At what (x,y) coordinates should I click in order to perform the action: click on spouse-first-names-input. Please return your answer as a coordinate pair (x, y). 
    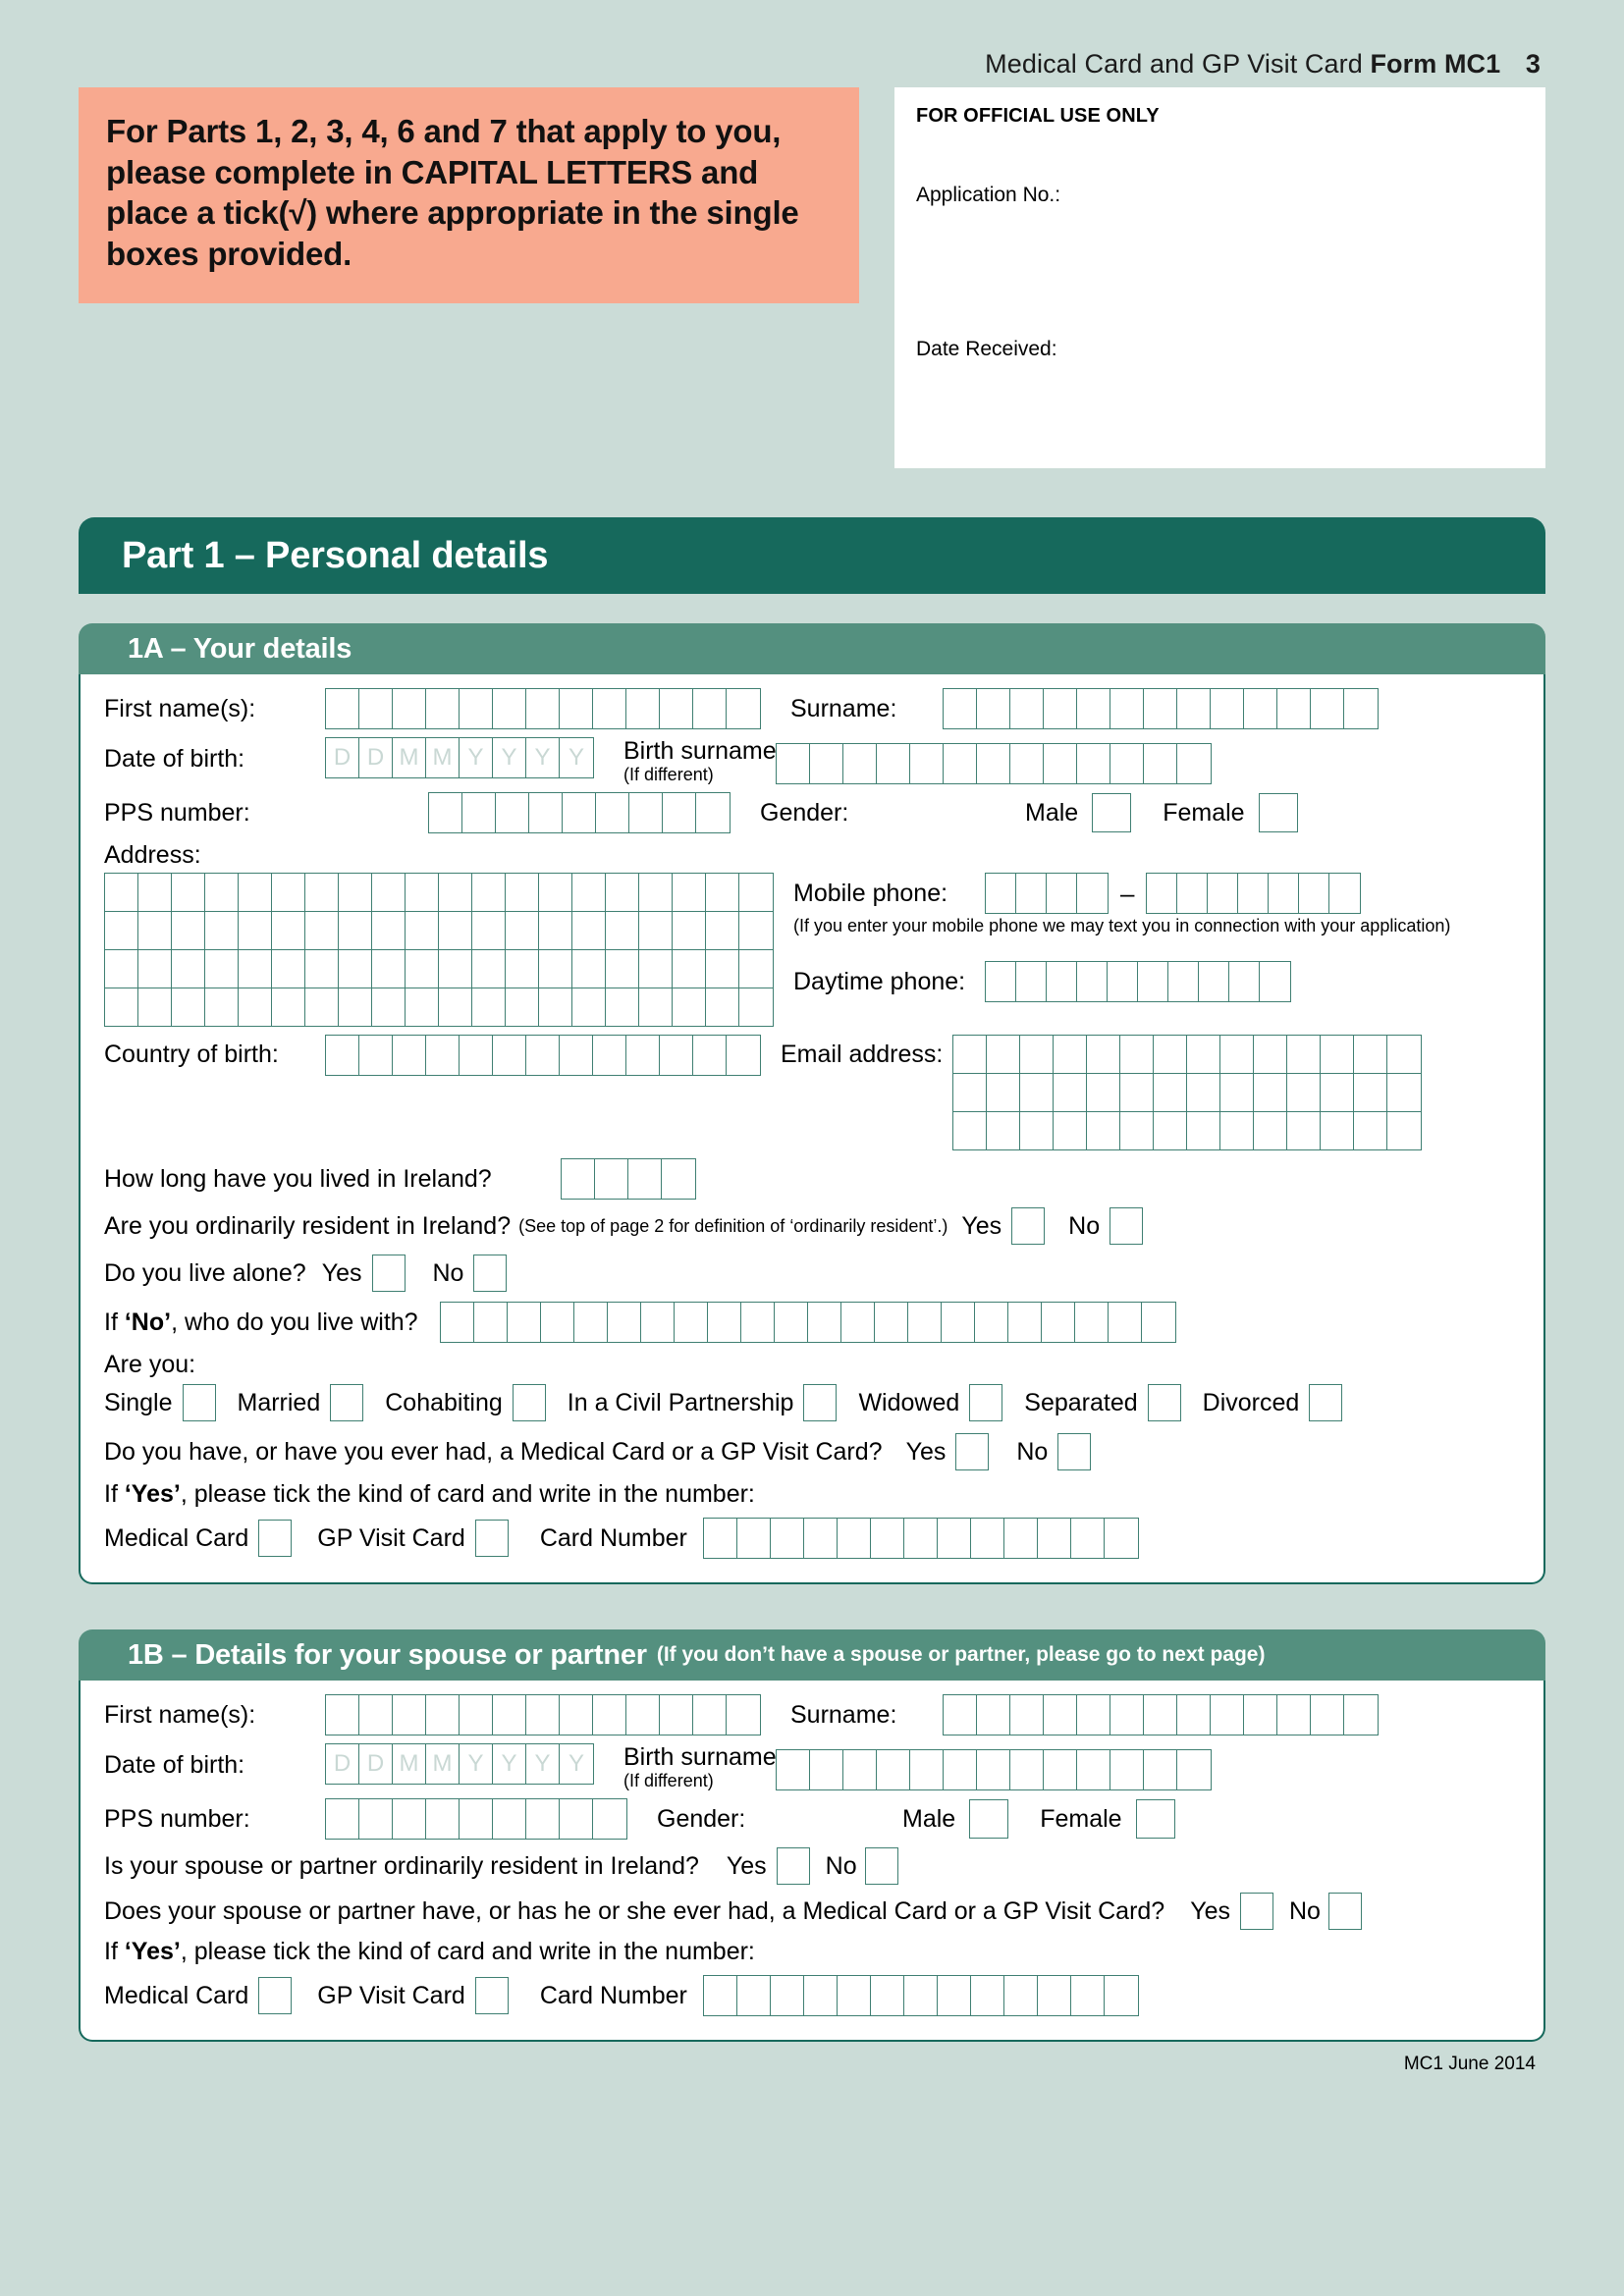
    Looking at the image, I should click on (543, 1715).